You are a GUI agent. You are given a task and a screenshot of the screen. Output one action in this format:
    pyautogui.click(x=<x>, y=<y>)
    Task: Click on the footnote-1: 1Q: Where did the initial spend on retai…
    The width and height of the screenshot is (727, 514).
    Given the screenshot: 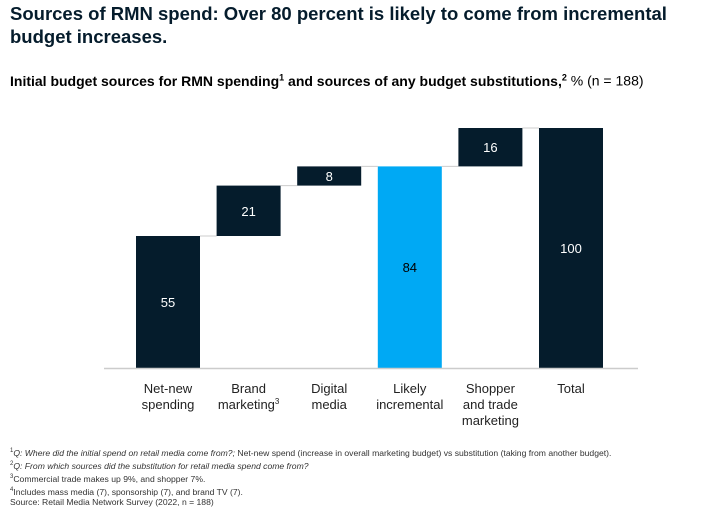 What is the action you would take?
    pyautogui.click(x=310, y=452)
    